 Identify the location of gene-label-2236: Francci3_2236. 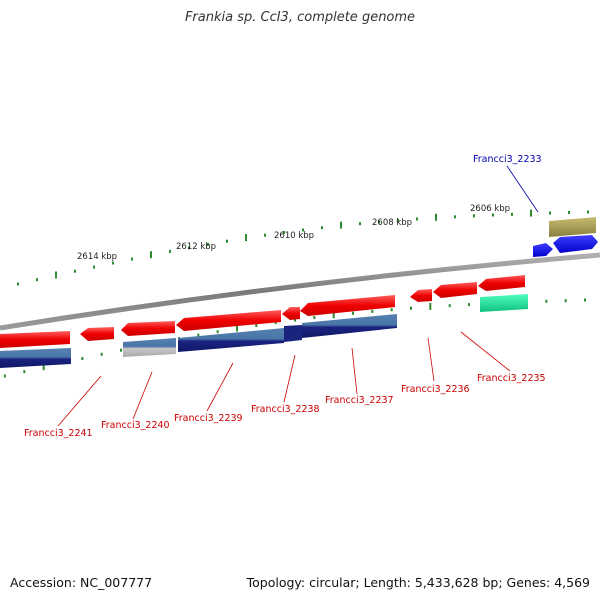
(435, 389).